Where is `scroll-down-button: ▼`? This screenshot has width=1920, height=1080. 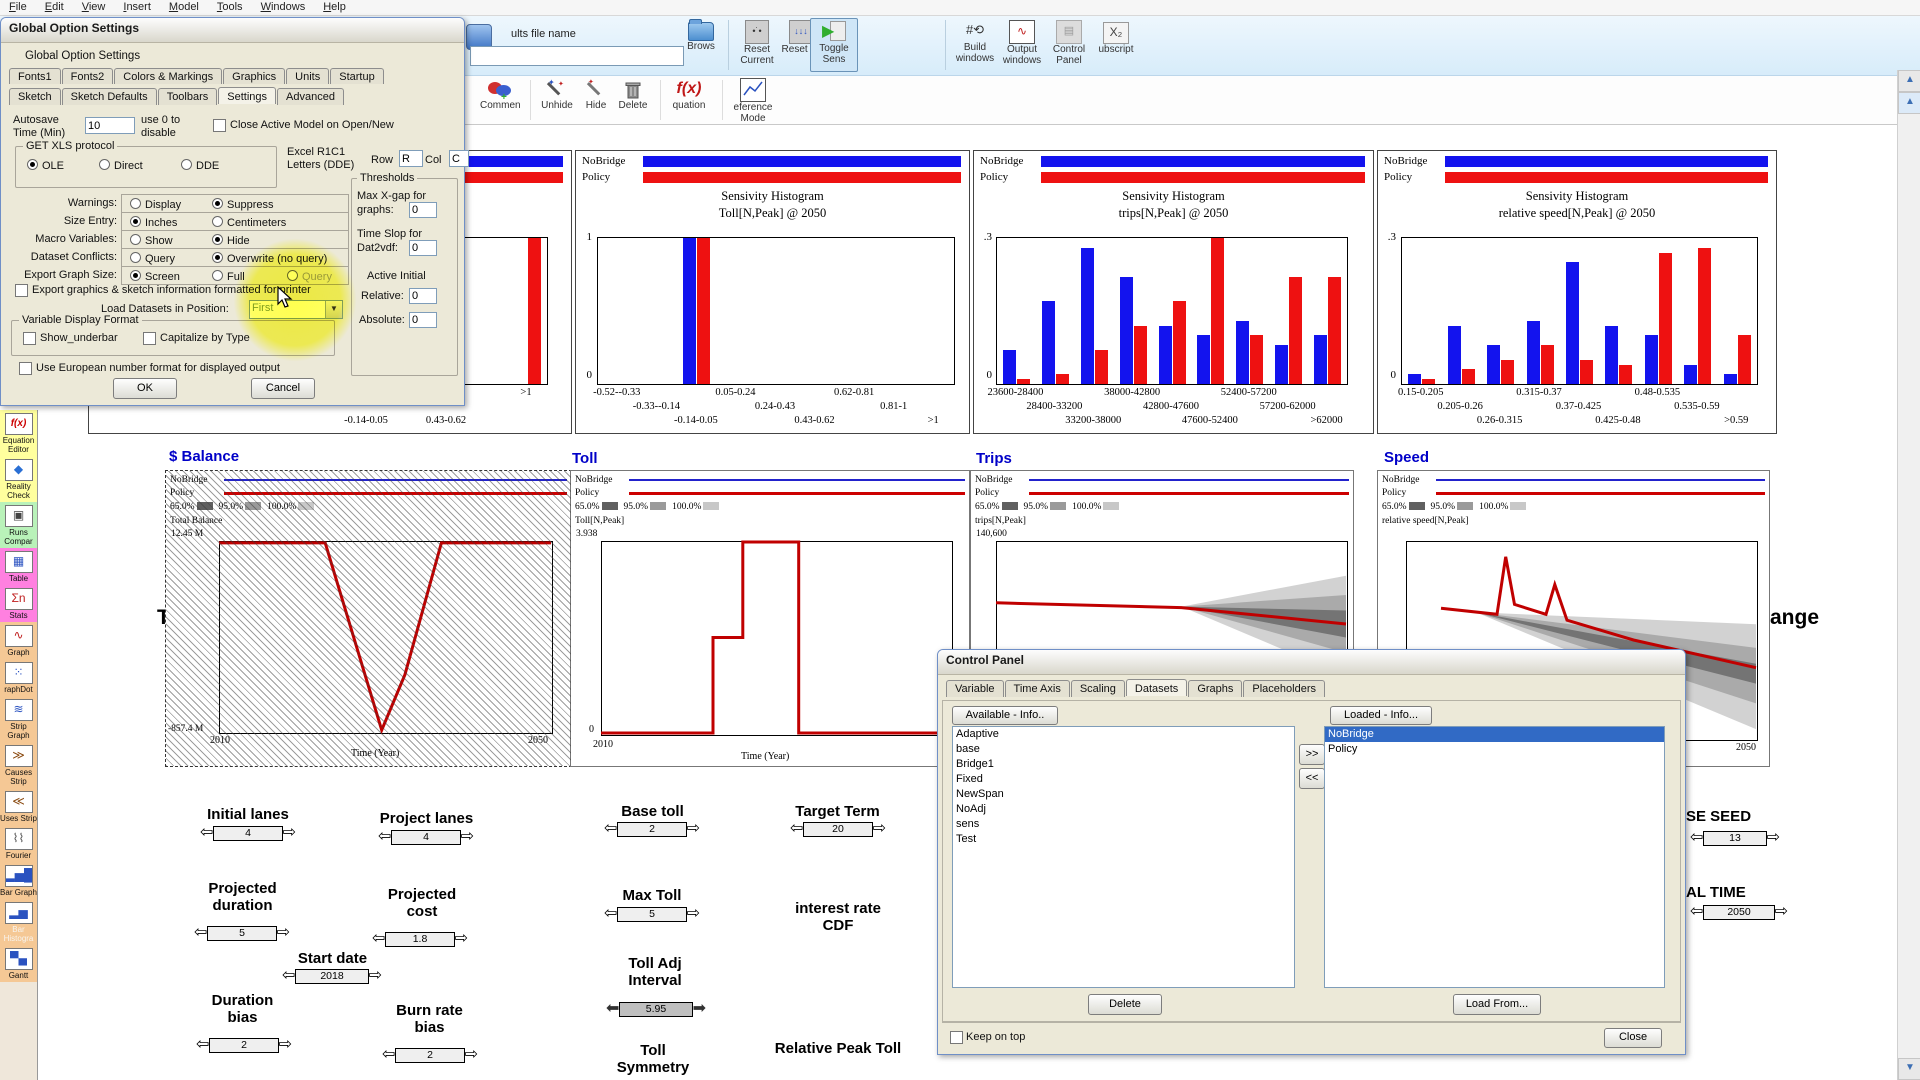
scroll-down-button: ▼ is located at coordinates (1909, 1069).